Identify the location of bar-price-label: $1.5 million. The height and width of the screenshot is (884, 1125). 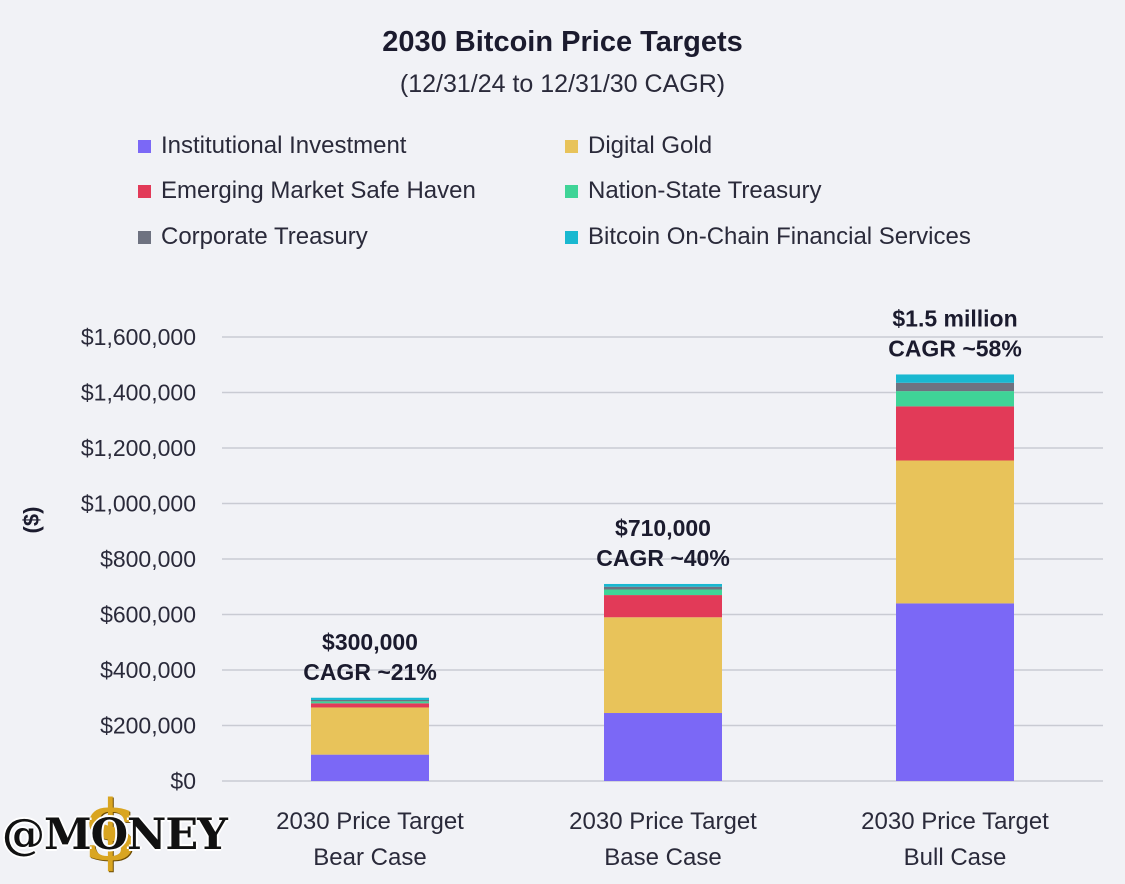
(954, 318).